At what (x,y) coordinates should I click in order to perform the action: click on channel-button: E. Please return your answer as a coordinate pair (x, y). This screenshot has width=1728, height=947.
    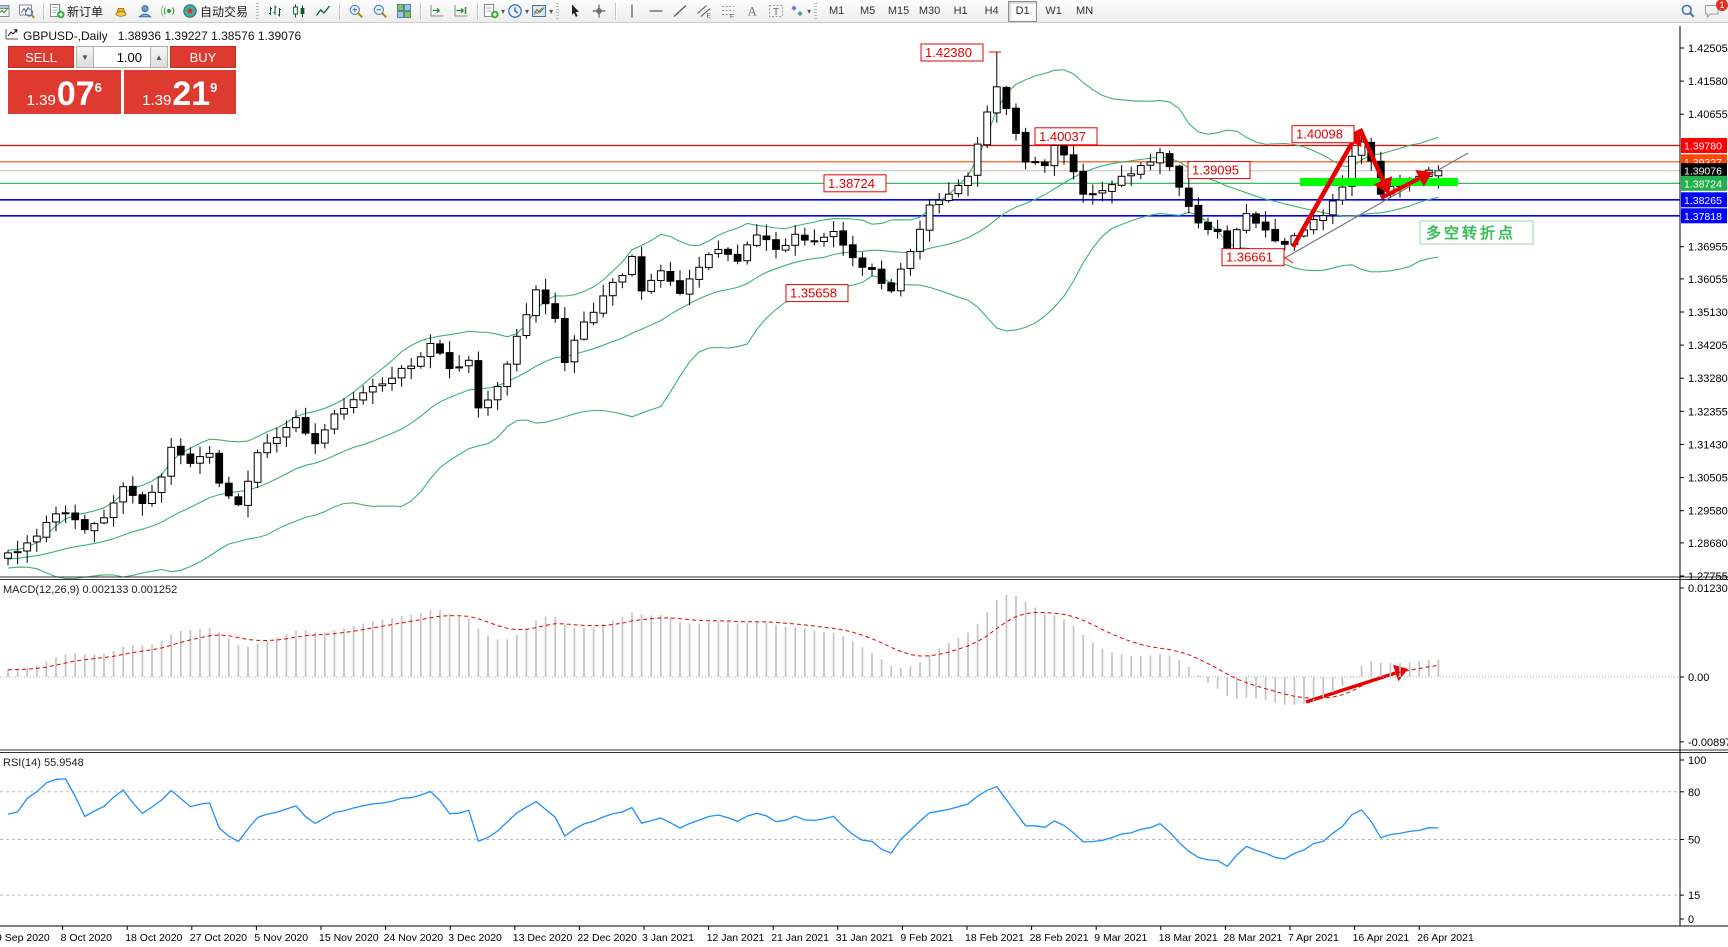
    Looking at the image, I should click on (704, 11).